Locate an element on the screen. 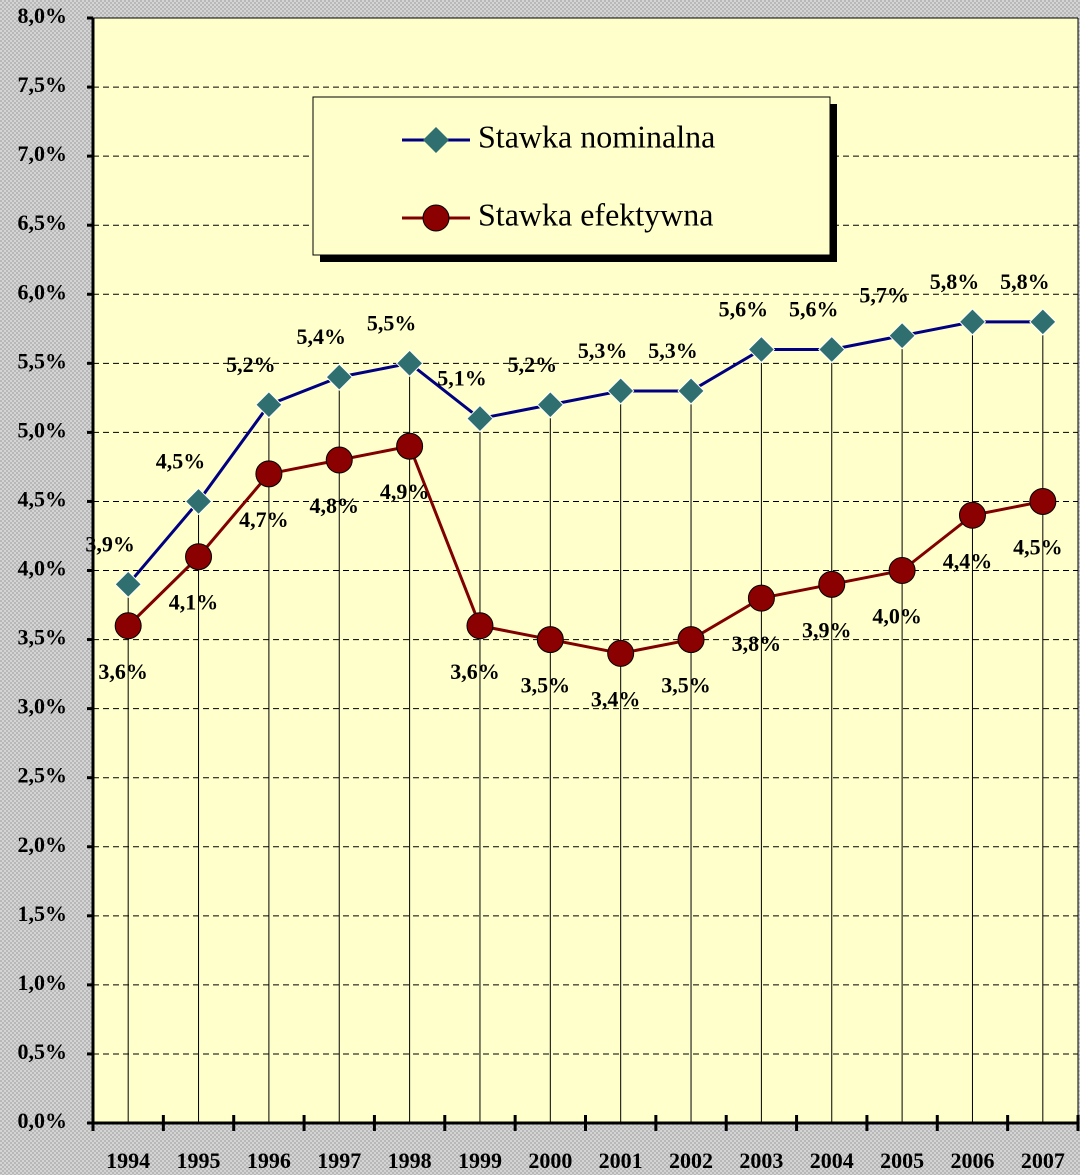 This screenshot has height=1175, width=1080. data-label: 5,1% is located at coordinates (462, 378).